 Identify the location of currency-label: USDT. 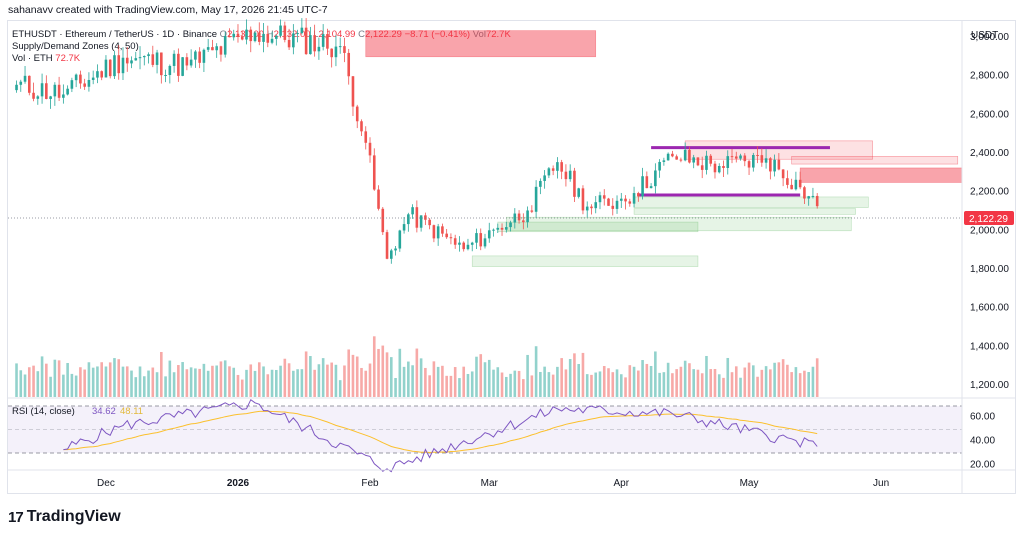
(984, 35).